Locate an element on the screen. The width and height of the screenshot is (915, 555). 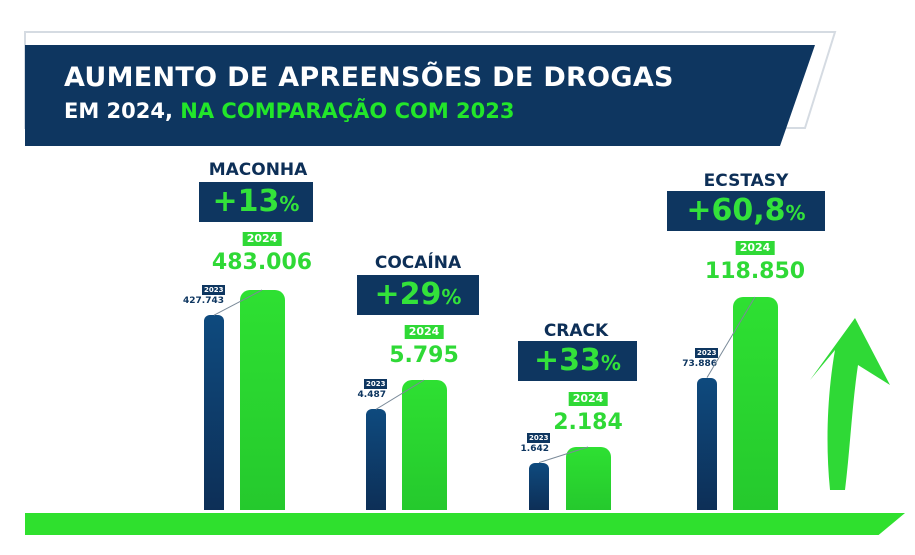
change-value: +29 is located at coordinates (408, 294).